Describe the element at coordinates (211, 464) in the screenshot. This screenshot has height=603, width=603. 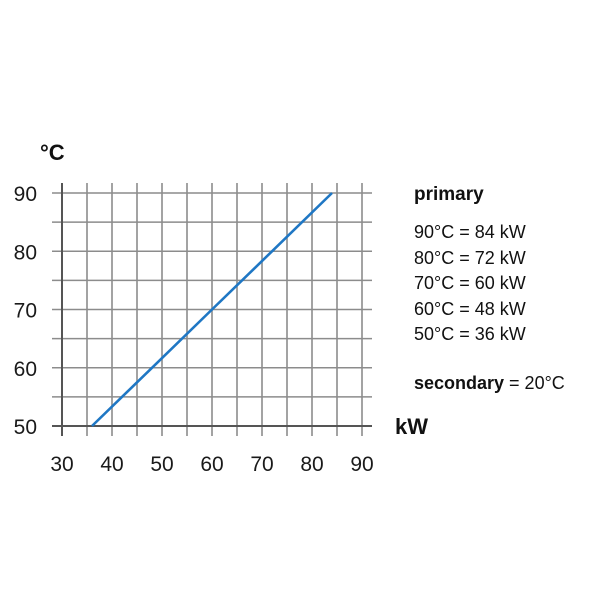
I see `x-tick-label: 60` at that location.